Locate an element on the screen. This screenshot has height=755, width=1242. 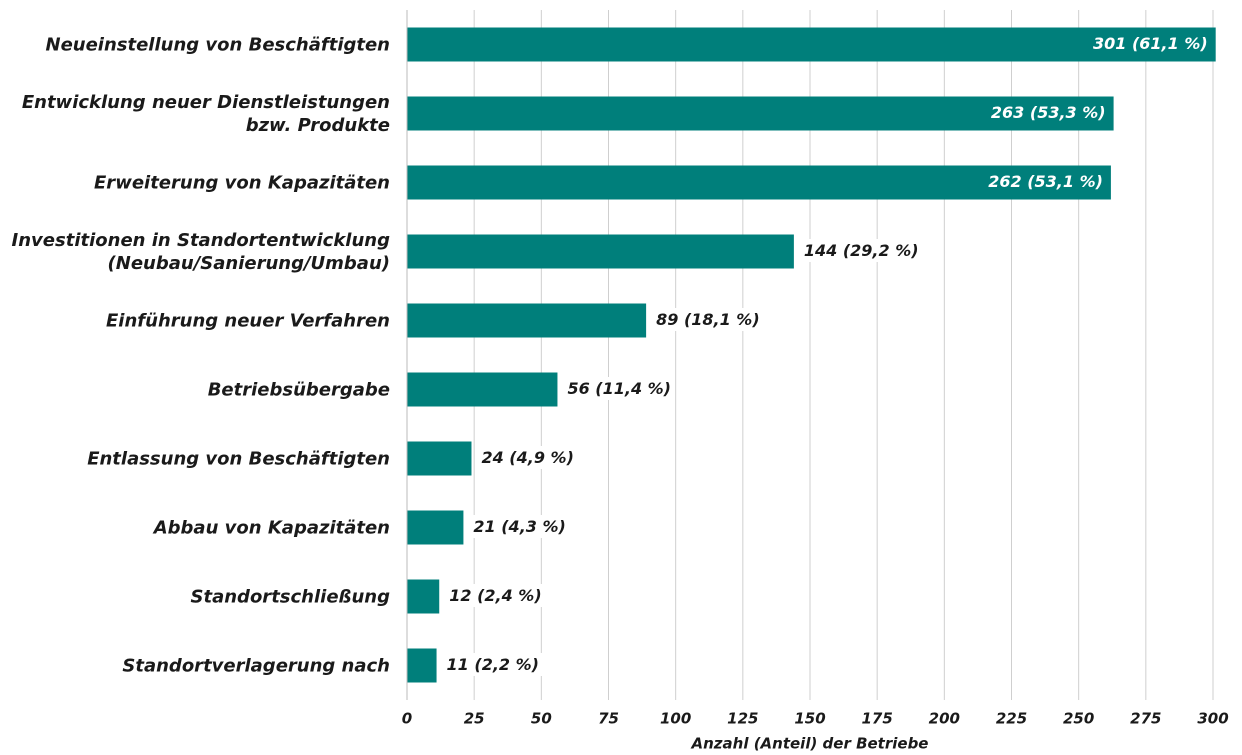
value-label: 89 (18,1 %) is located at coordinates (708, 319).